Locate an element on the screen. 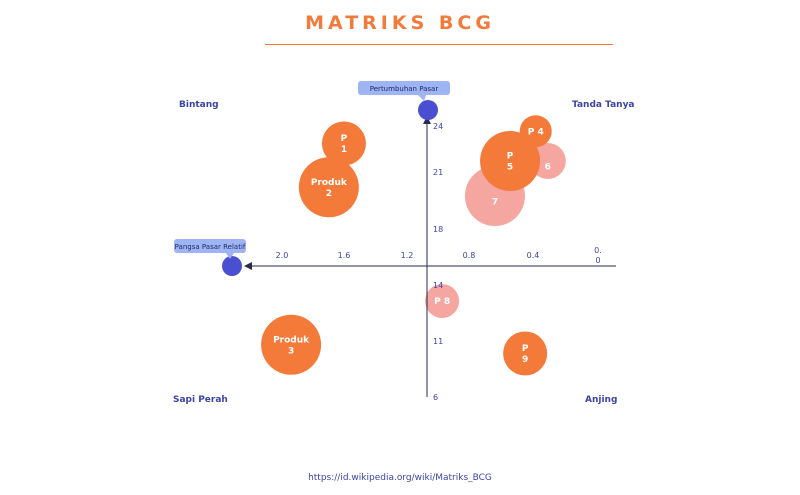 The image size is (800, 495). x-tick-label: 2.0 is located at coordinates (282, 255).